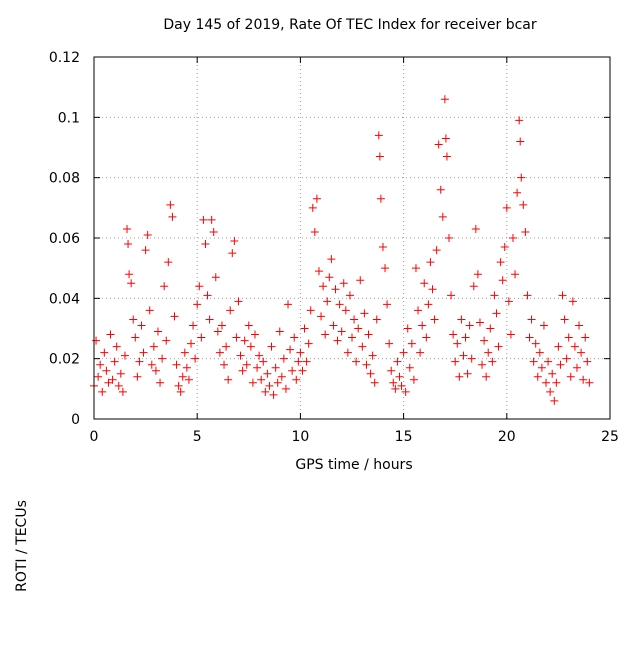 Image resolution: width=640 pixels, height=646 pixels. Describe the element at coordinates (64, 58) in the screenshot. I see `y-tick-label: 0.12` at that location.